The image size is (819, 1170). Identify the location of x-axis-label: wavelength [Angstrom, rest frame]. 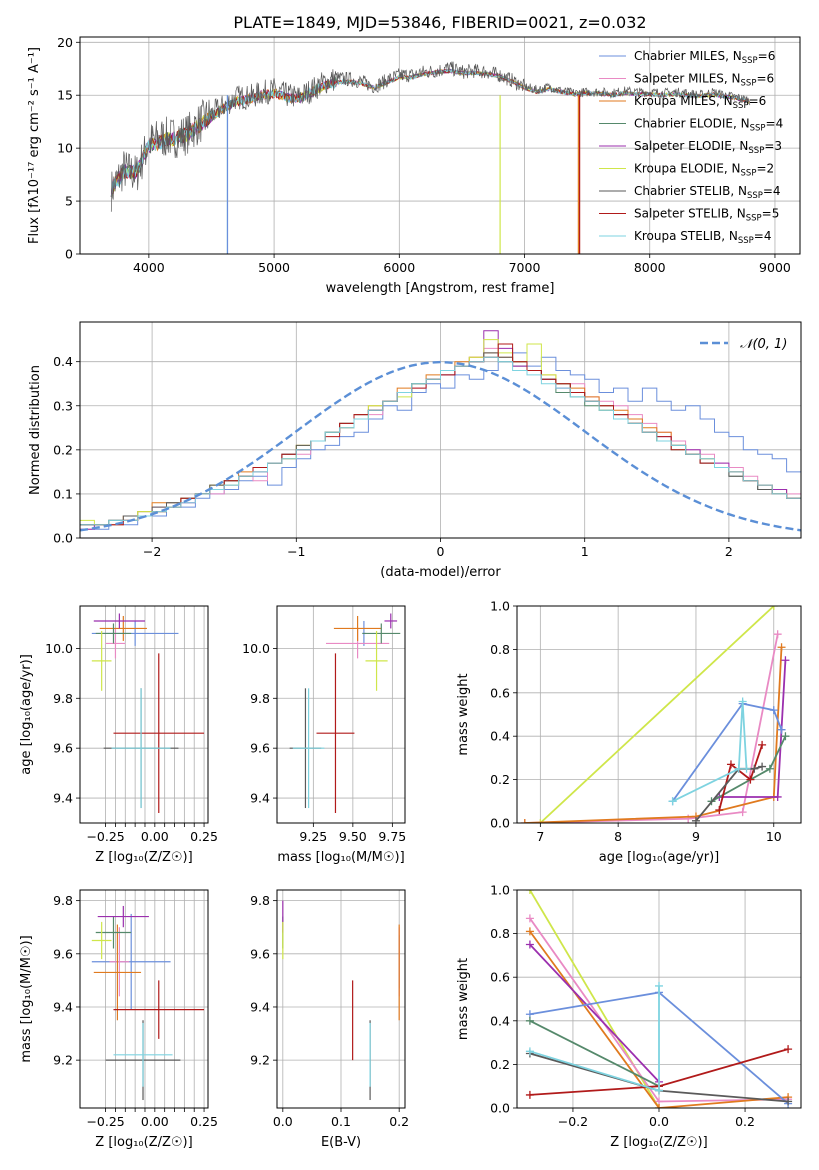
(440, 288).